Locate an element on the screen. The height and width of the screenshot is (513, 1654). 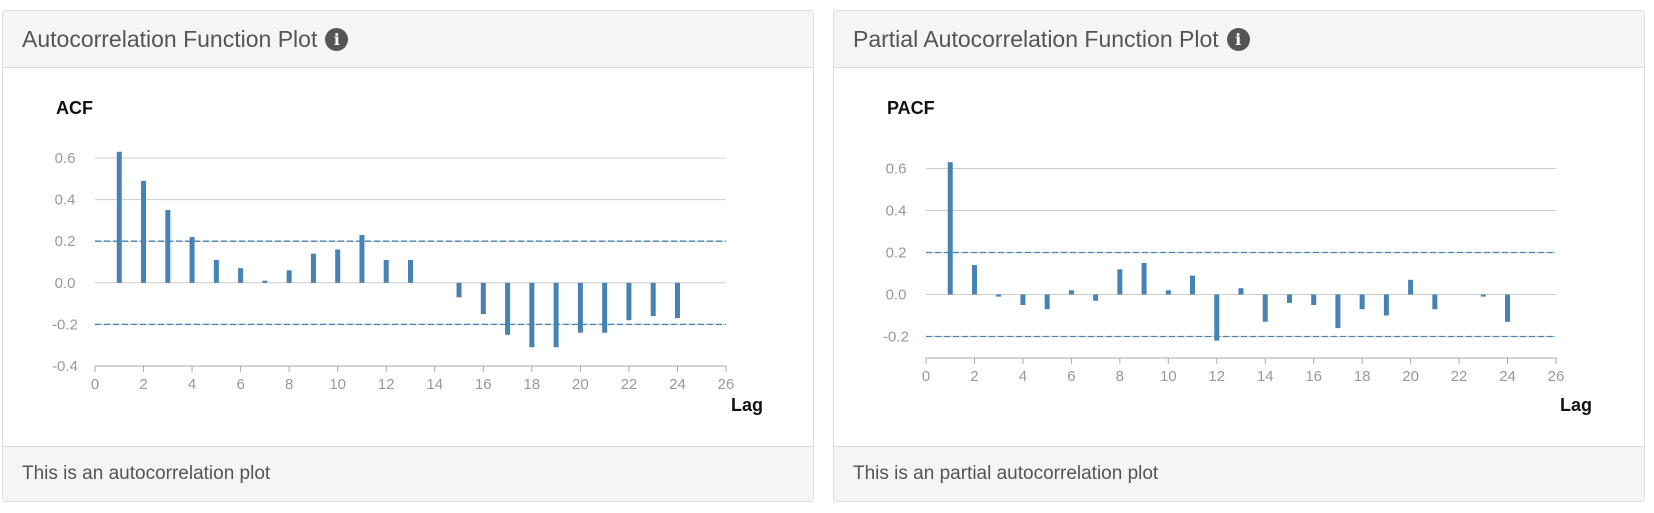
acf-ytick-label: 0.0 is located at coordinates (65, 283).